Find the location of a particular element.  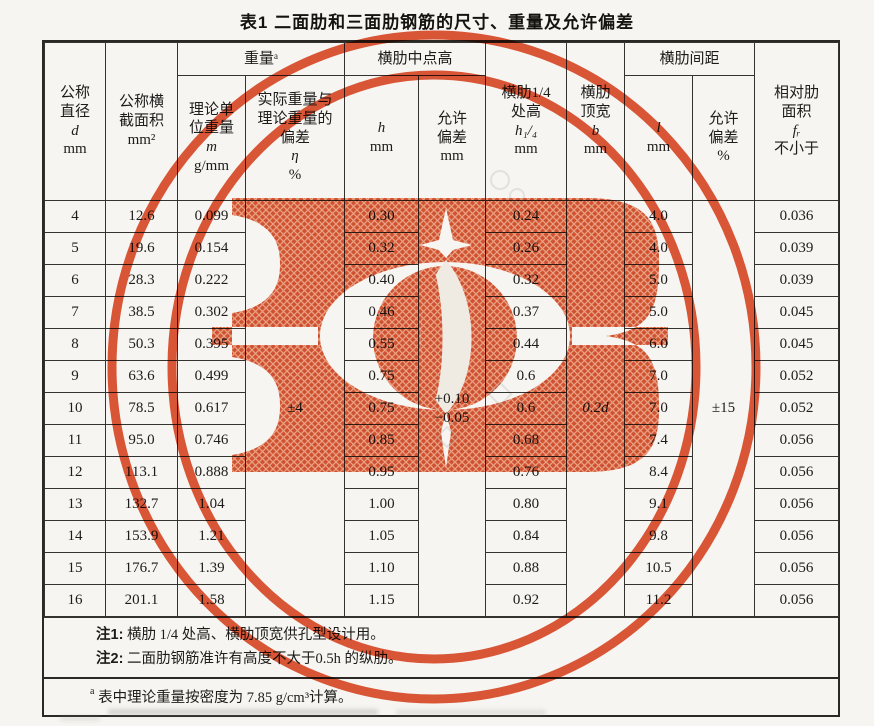

cell-h: 0.46 is located at coordinates (382, 312).